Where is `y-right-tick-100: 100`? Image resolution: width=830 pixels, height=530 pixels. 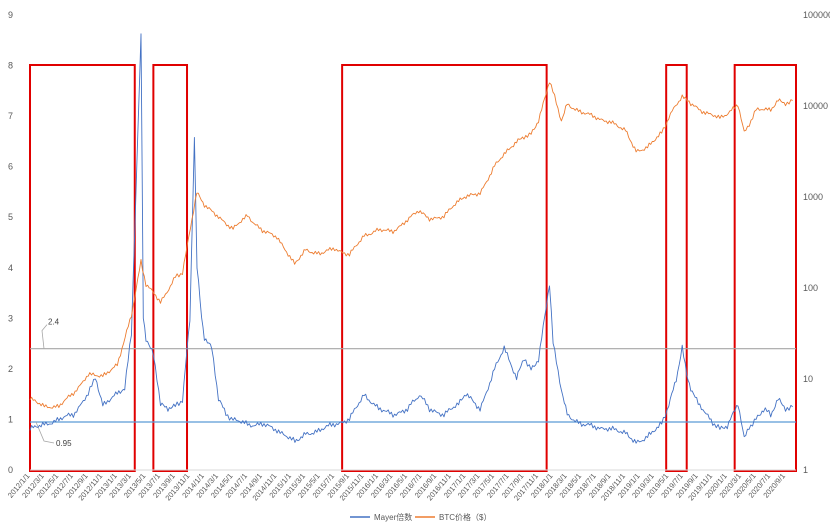 y-right-tick-100: 100 is located at coordinates (810, 288).